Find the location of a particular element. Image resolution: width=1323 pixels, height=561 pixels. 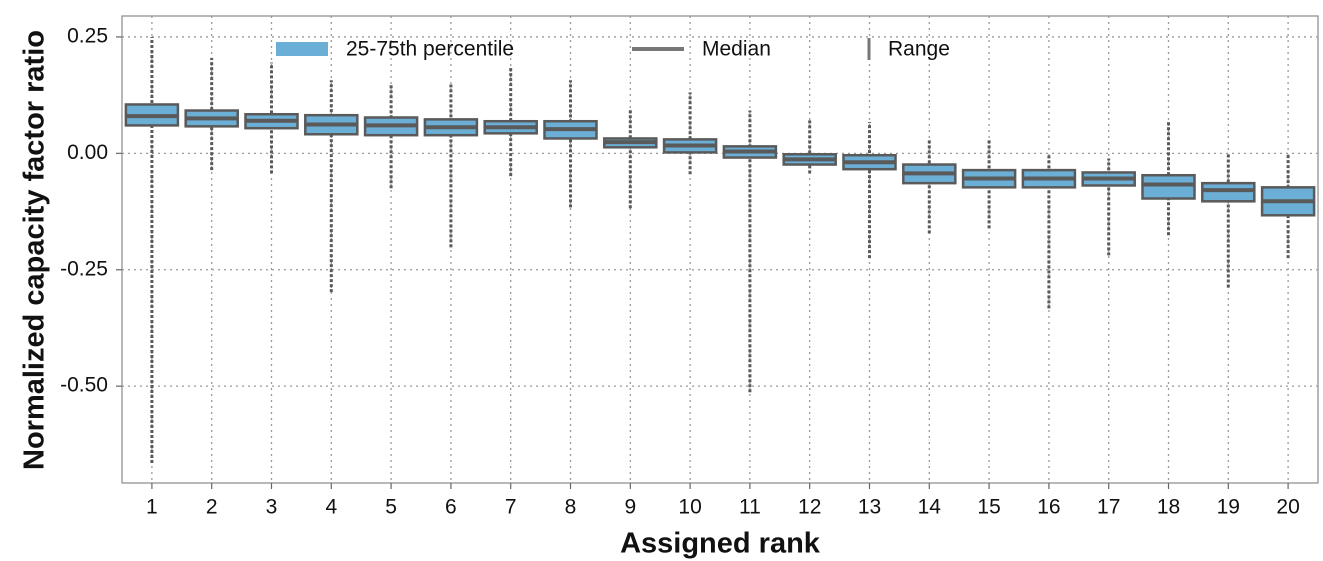

x-tick-label: 9 is located at coordinates (630, 507).